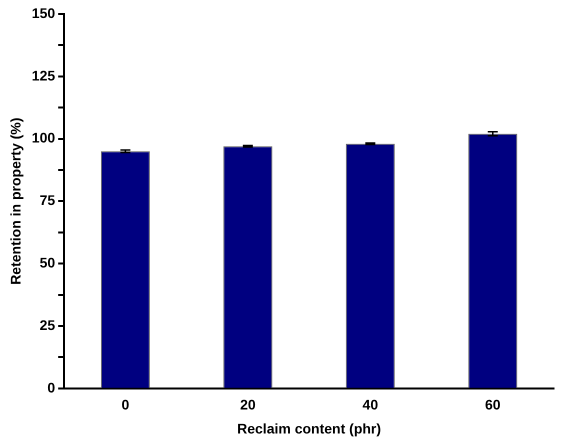 This screenshot has height=446, width=574. I want to click on y-tick-label: 100, so click(44, 138).